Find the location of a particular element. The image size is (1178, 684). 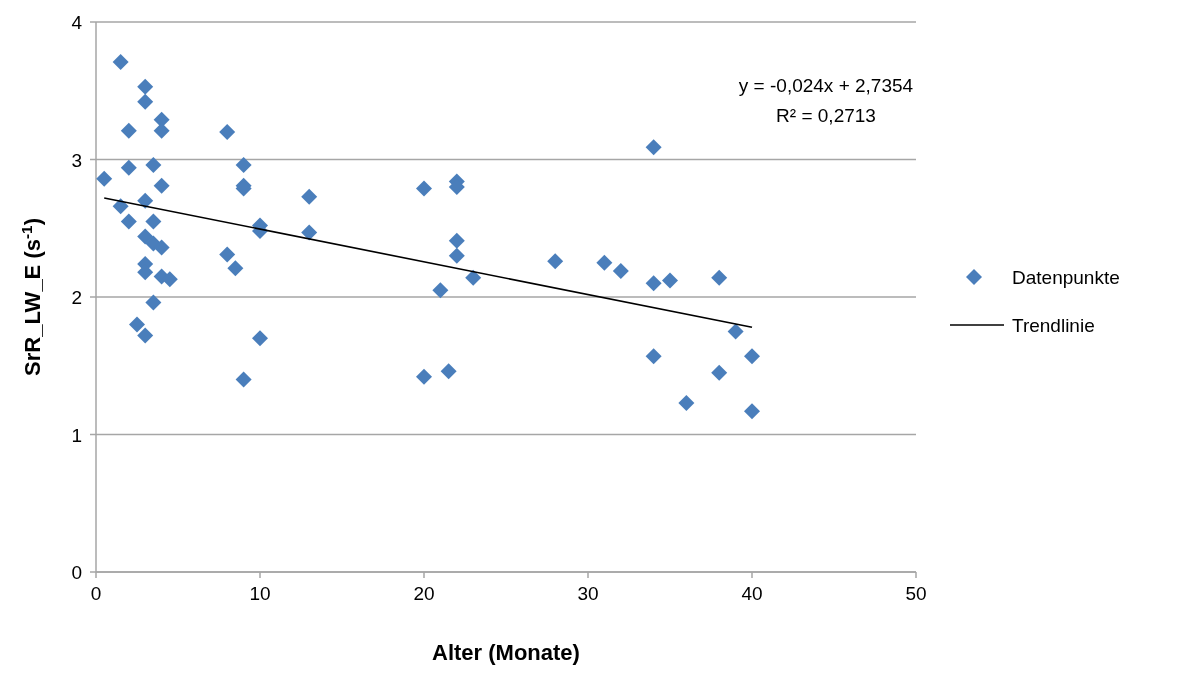

x-axis-title: Alter (Monate) is located at coordinates (506, 652).